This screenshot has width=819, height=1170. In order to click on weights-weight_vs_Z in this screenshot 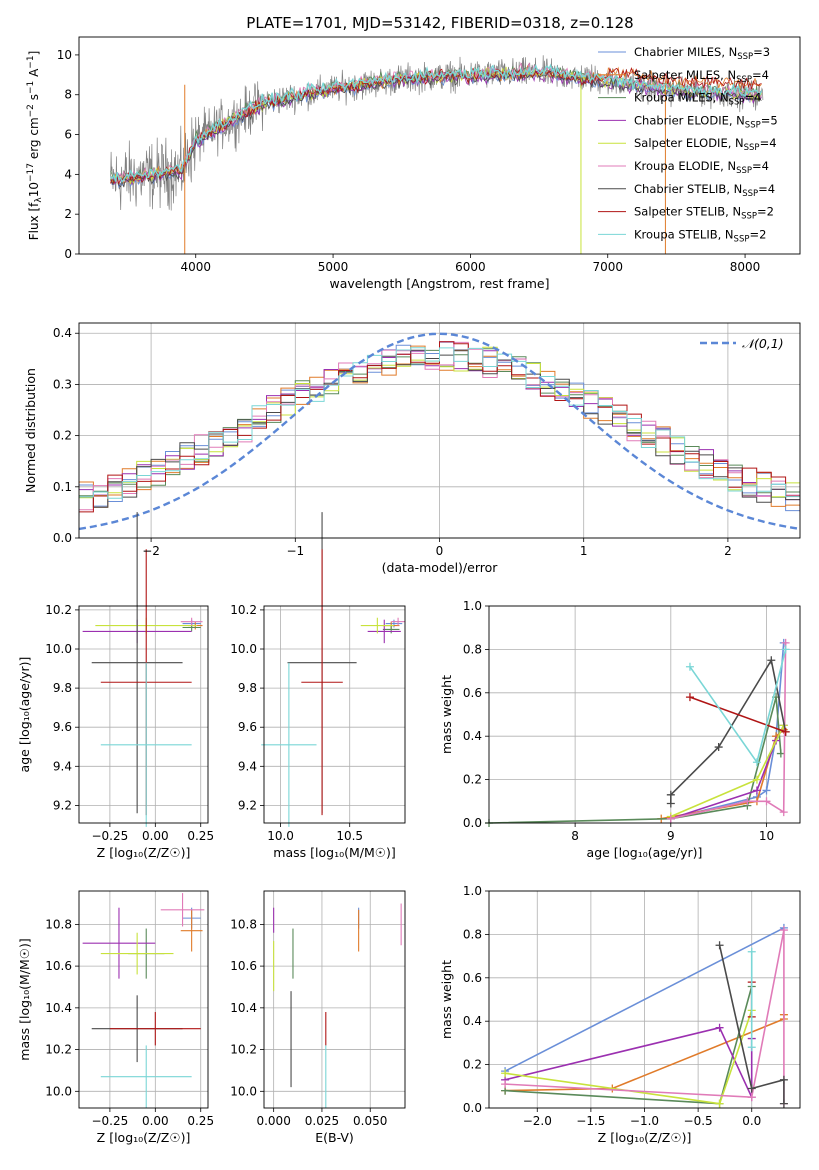, I will do `click(644, 1015)`.